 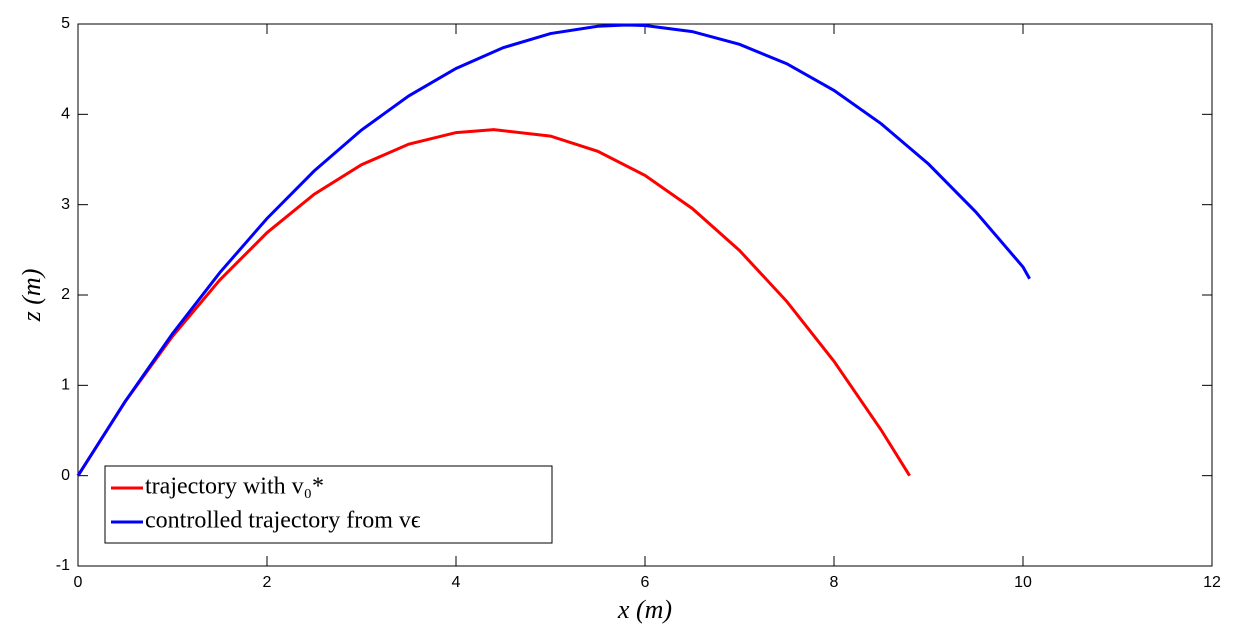 I want to click on y-tick-label: 2, so click(x=65, y=294).